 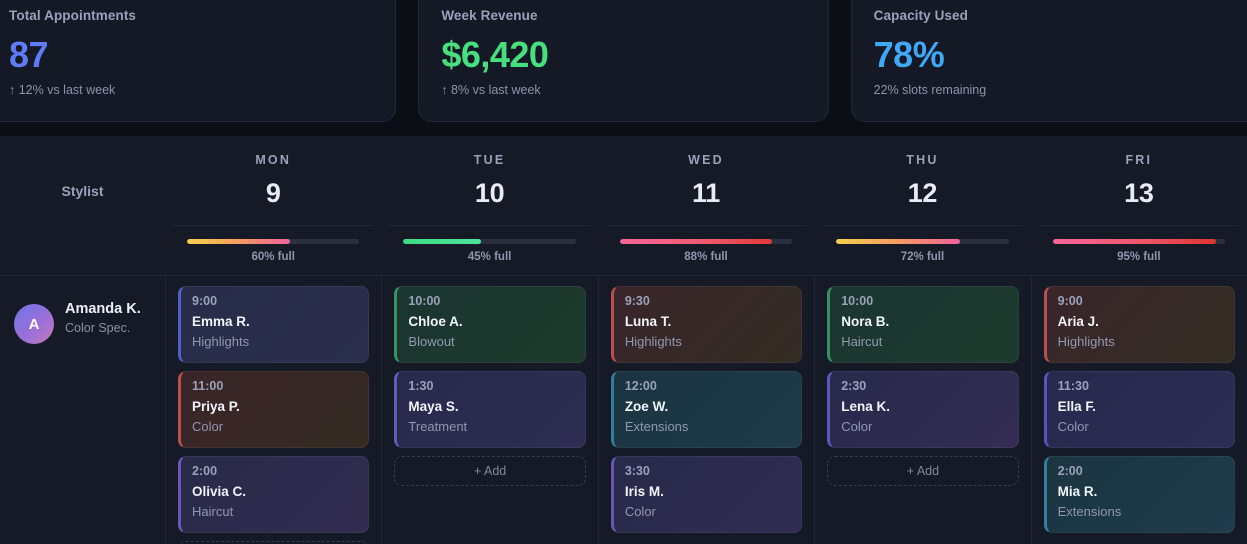 What do you see at coordinates (274, 409) in the screenshot?
I see `appointment-card: 11:00 Priya P. Color` at bounding box center [274, 409].